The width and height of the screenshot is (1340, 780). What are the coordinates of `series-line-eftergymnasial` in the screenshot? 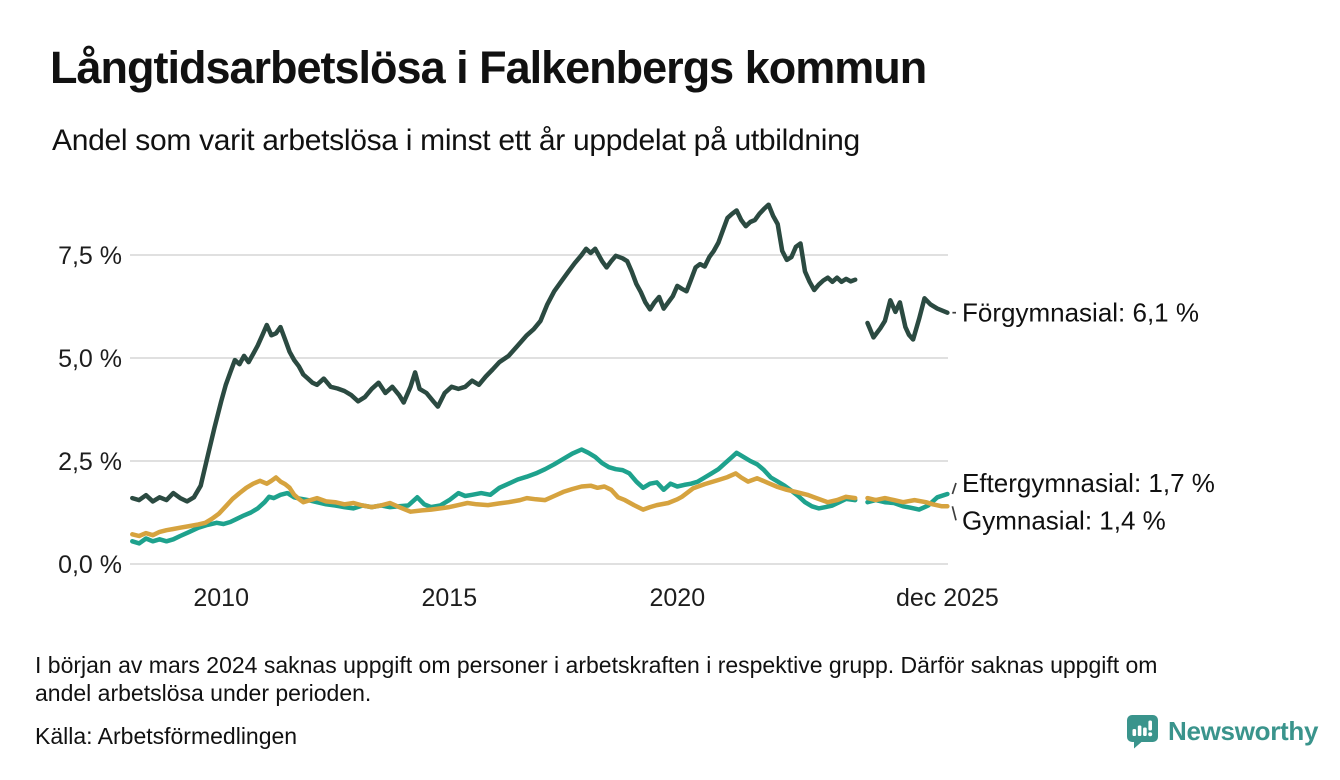 It's located at (494, 496).